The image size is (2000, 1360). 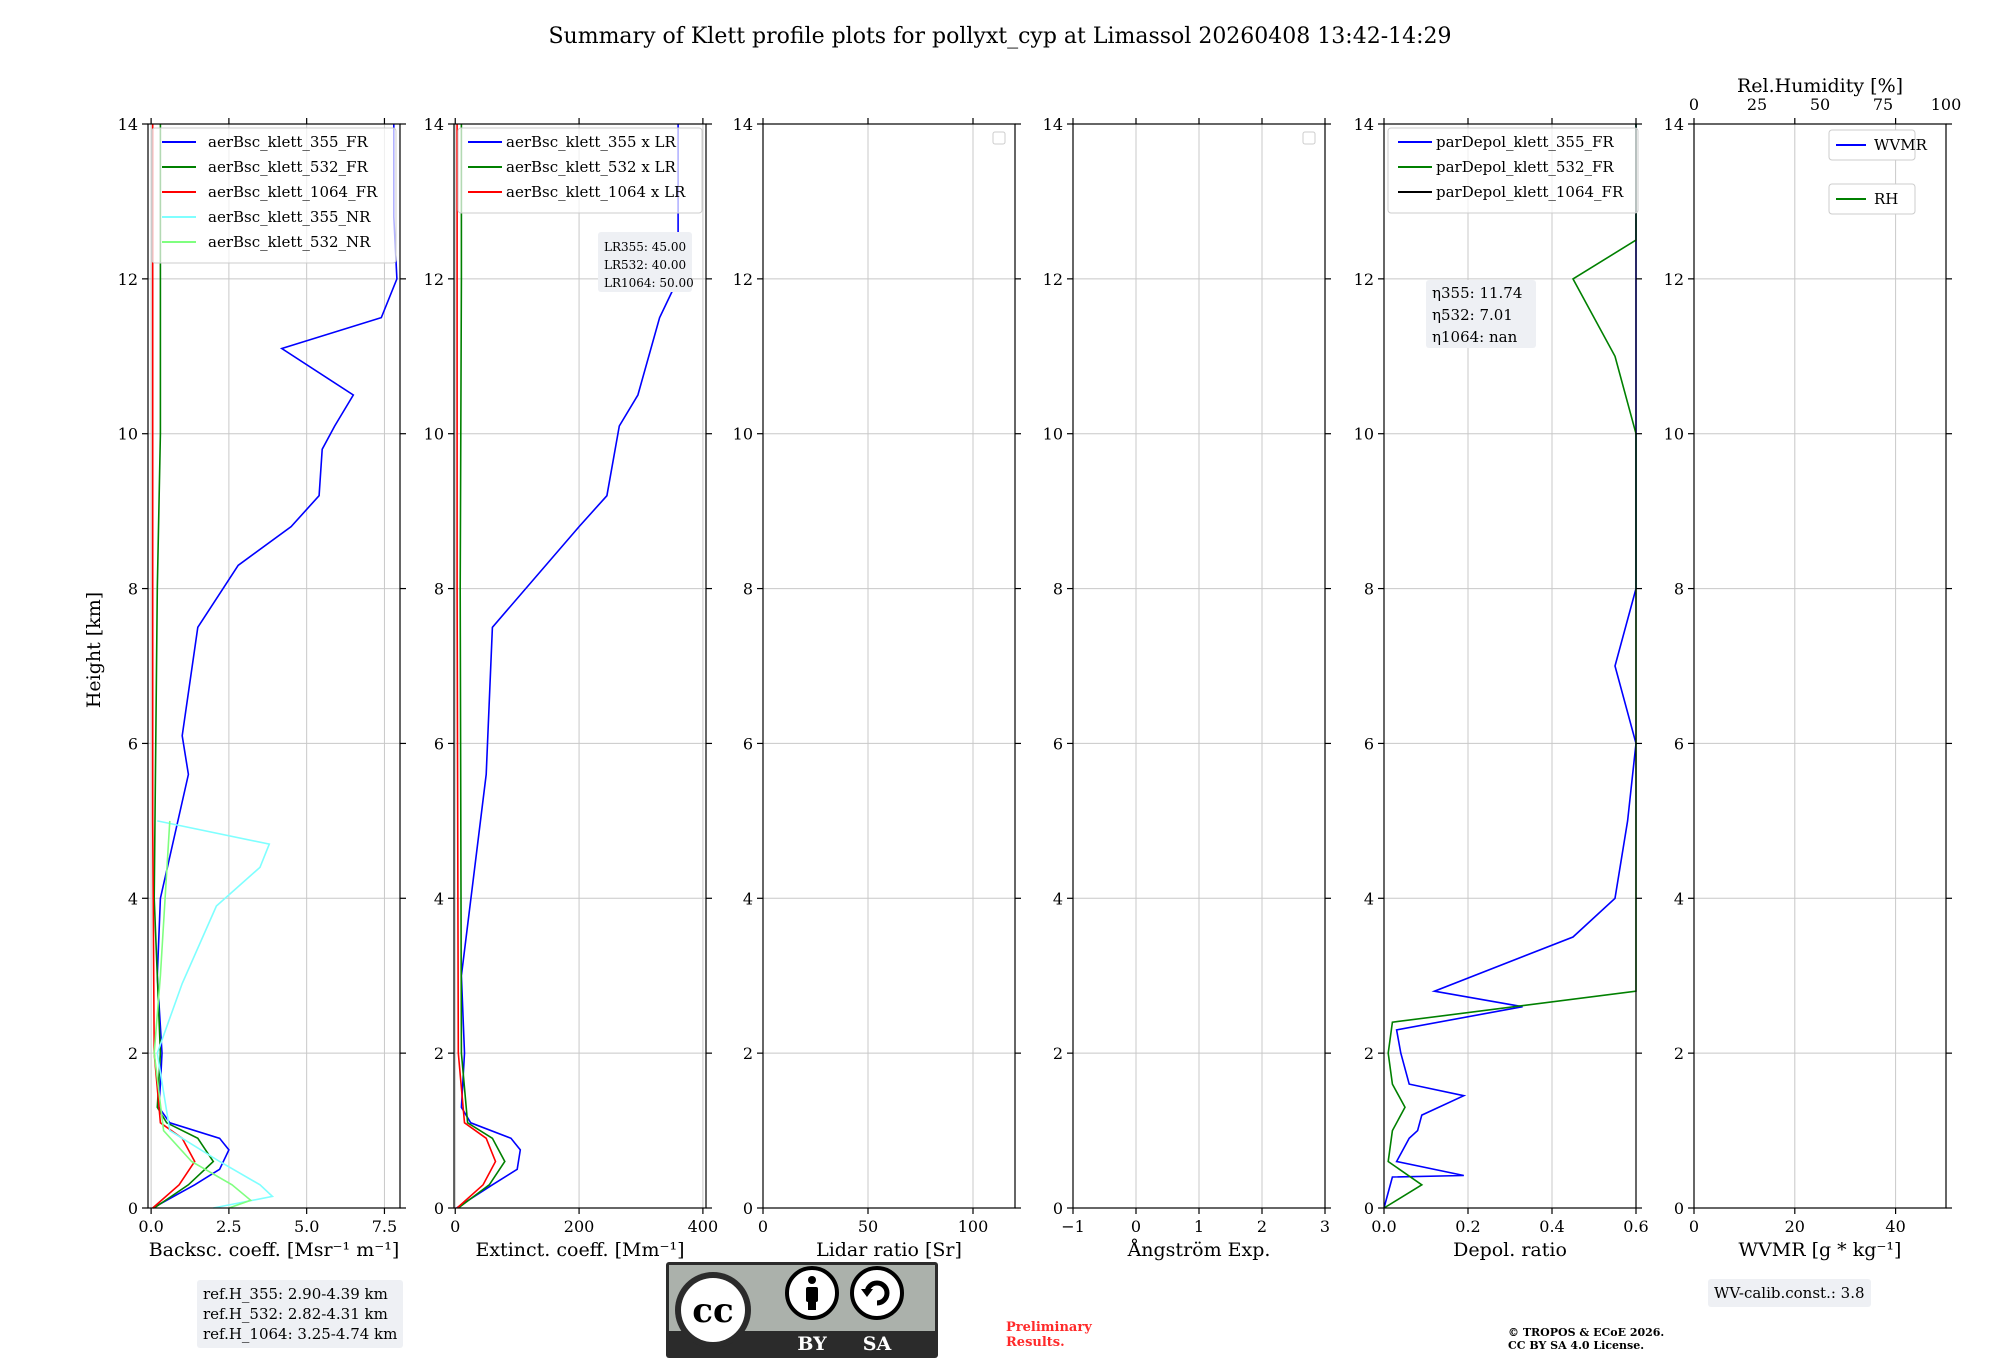 I want to click on y-axis-label: Height [km], so click(x=94, y=650).